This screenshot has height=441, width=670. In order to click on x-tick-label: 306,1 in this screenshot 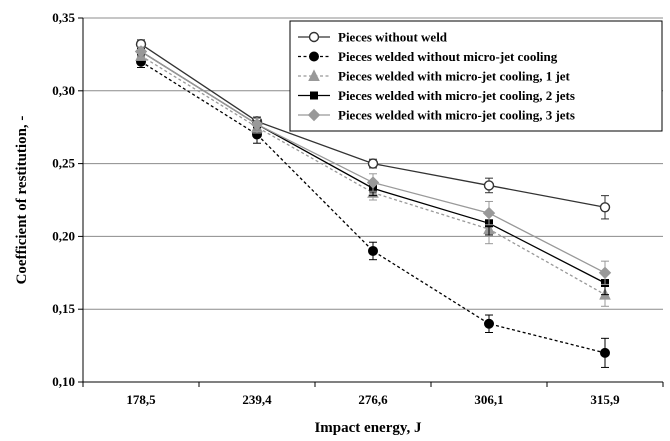, I will do `click(488, 399)`.